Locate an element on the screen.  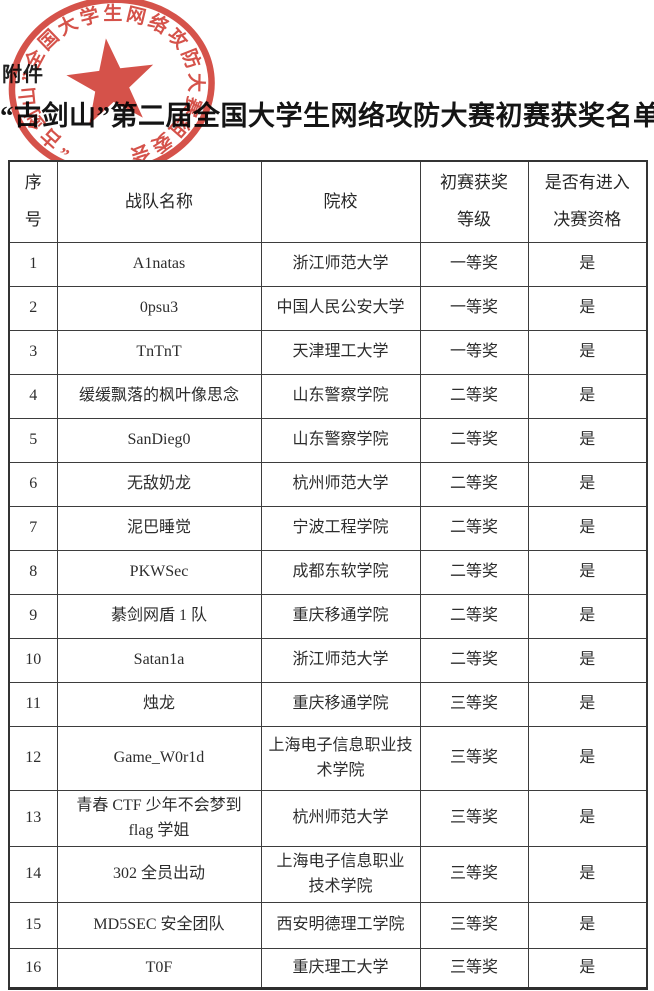
table-row: 7 泥巴睡觉 宁波工程学院 二等奖 是 is located at coordinates (328, 528).